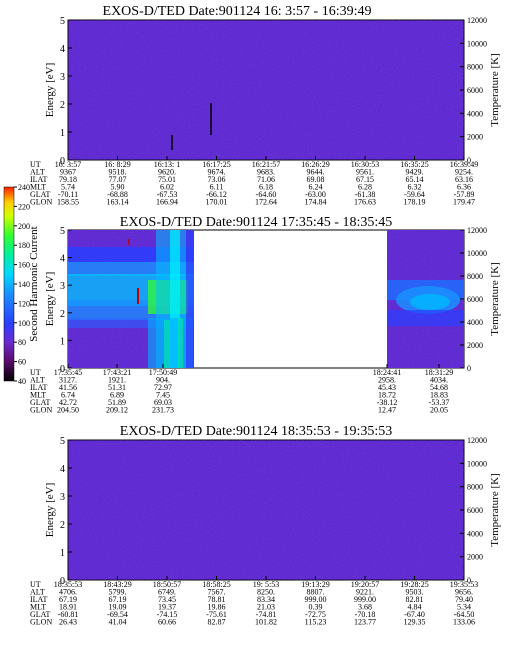 This screenshot has height=649, width=505. I want to click on y2-tick-label: 4000, so click(475, 113).